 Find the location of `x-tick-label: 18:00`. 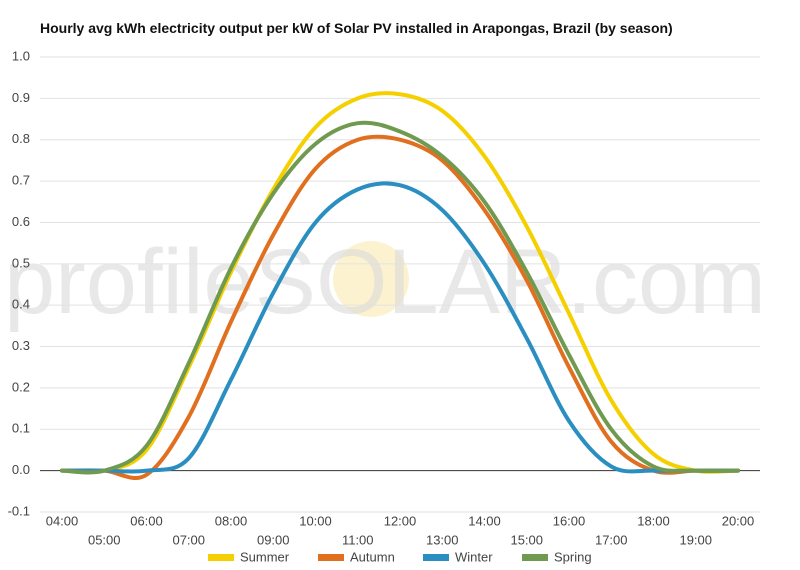

x-tick-label: 18:00 is located at coordinates (653, 520).